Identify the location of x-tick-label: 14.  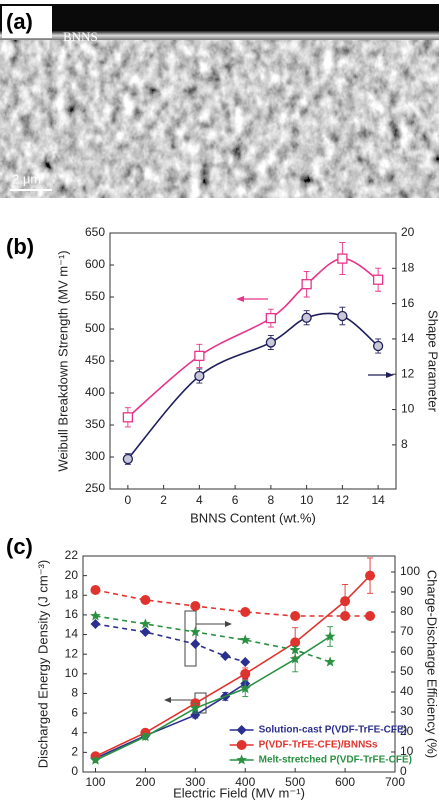
(378, 500).